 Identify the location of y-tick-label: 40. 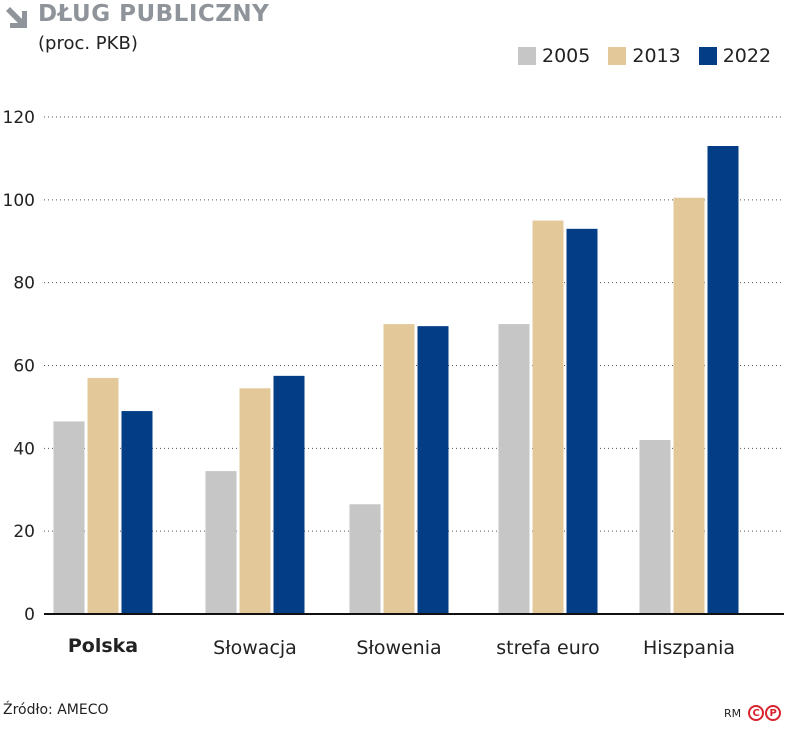
(24, 449).